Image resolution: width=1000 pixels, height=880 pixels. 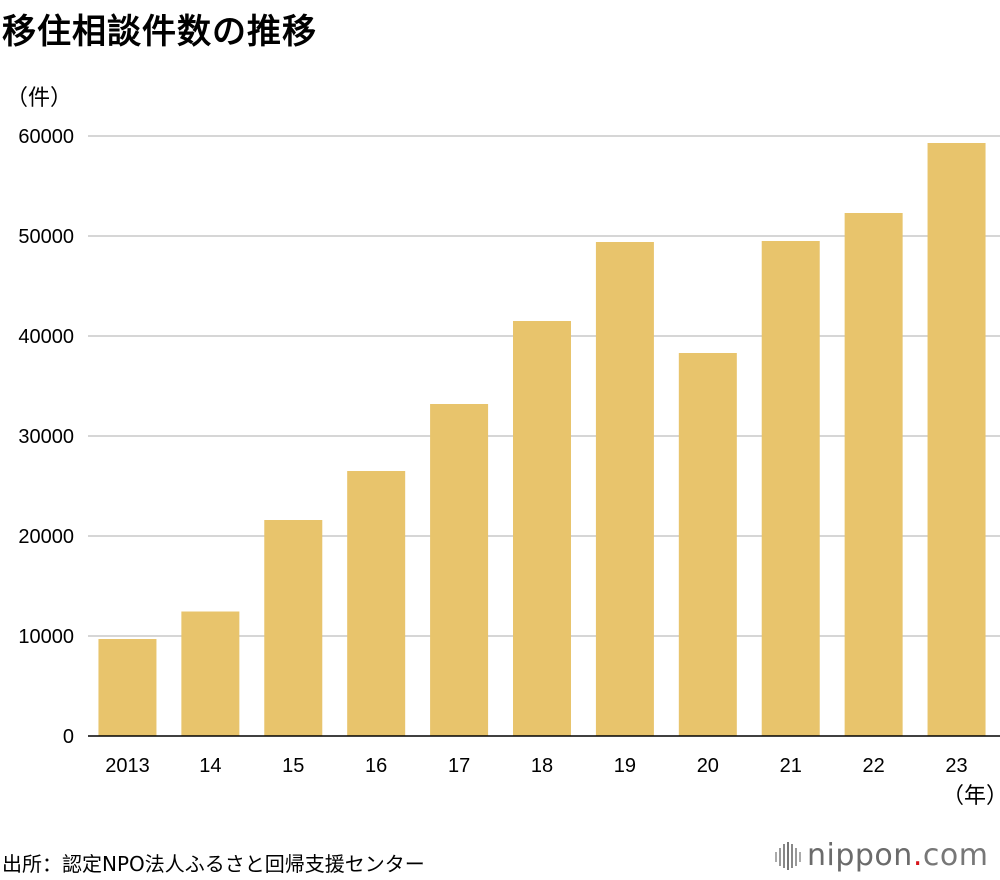 What do you see at coordinates (874, 766) in the screenshot?
I see `x-tick-label: 22` at bounding box center [874, 766].